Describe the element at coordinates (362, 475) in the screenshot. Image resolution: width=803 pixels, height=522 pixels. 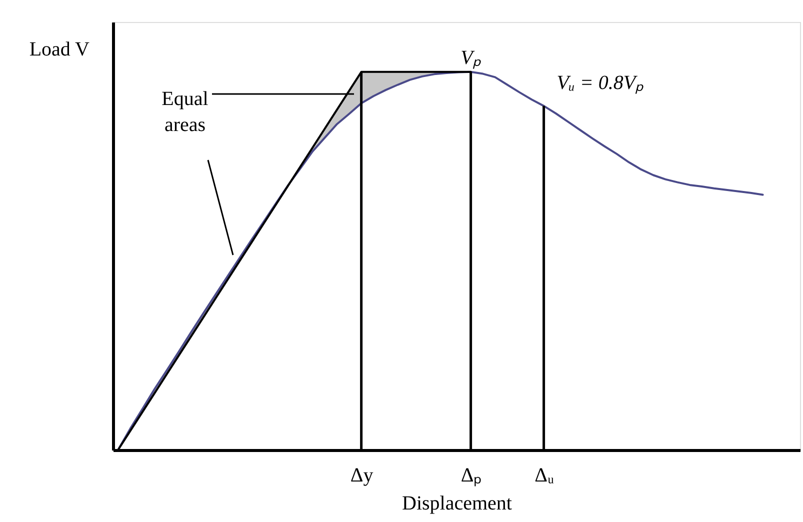
I see `x-tick-label: Δy` at that location.